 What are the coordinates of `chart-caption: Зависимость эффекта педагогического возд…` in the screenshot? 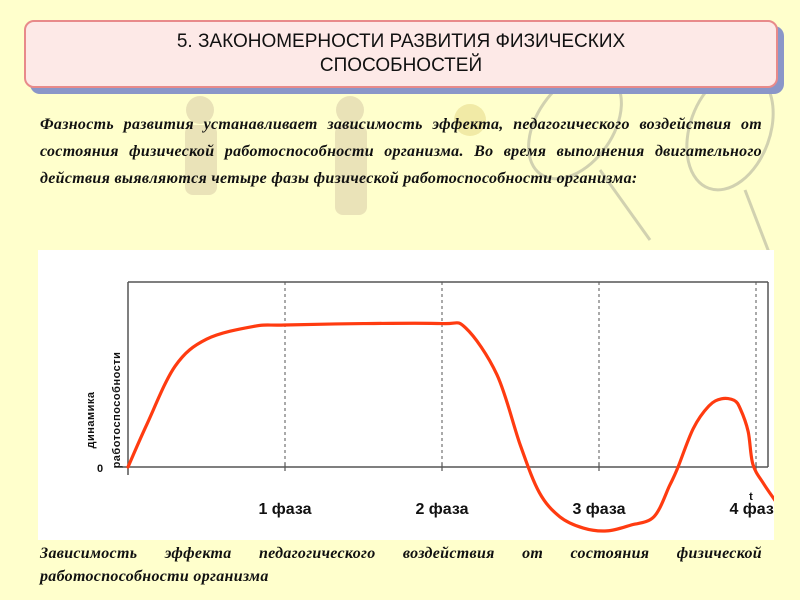 It's located at (401, 565).